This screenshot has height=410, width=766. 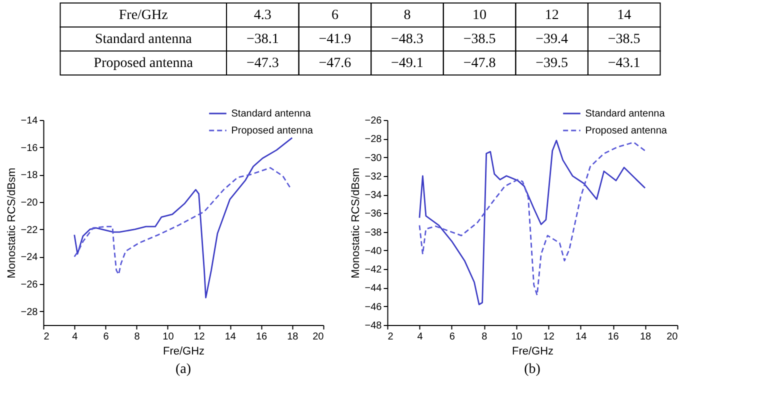 What do you see at coordinates (335, 39) in the screenshot?
I see `data-label: −41.9` at bounding box center [335, 39].